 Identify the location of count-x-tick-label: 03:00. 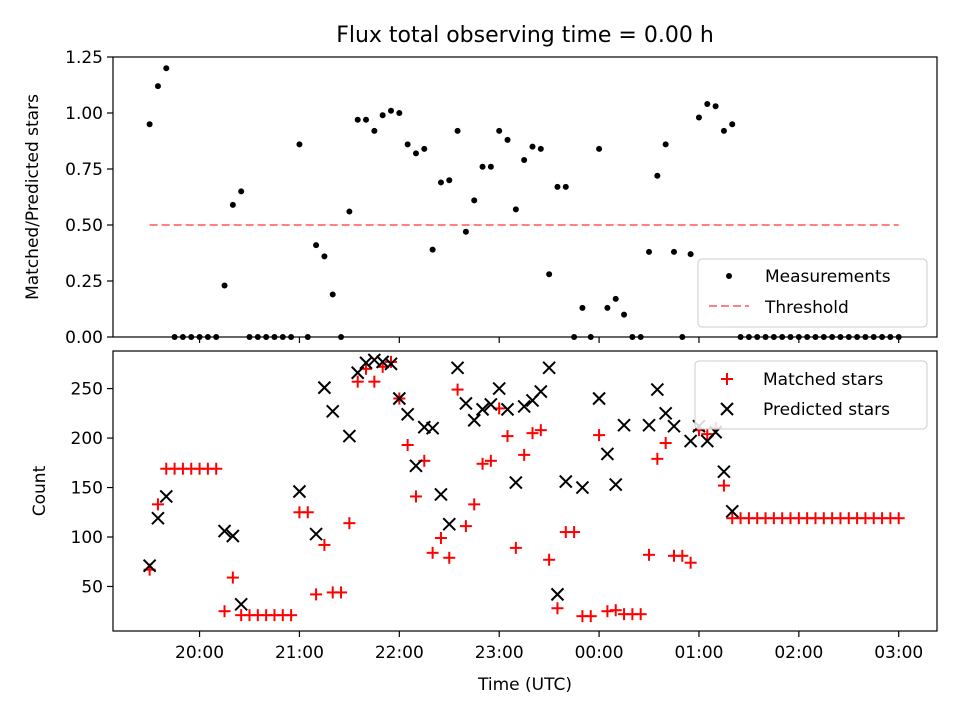
(898, 653).